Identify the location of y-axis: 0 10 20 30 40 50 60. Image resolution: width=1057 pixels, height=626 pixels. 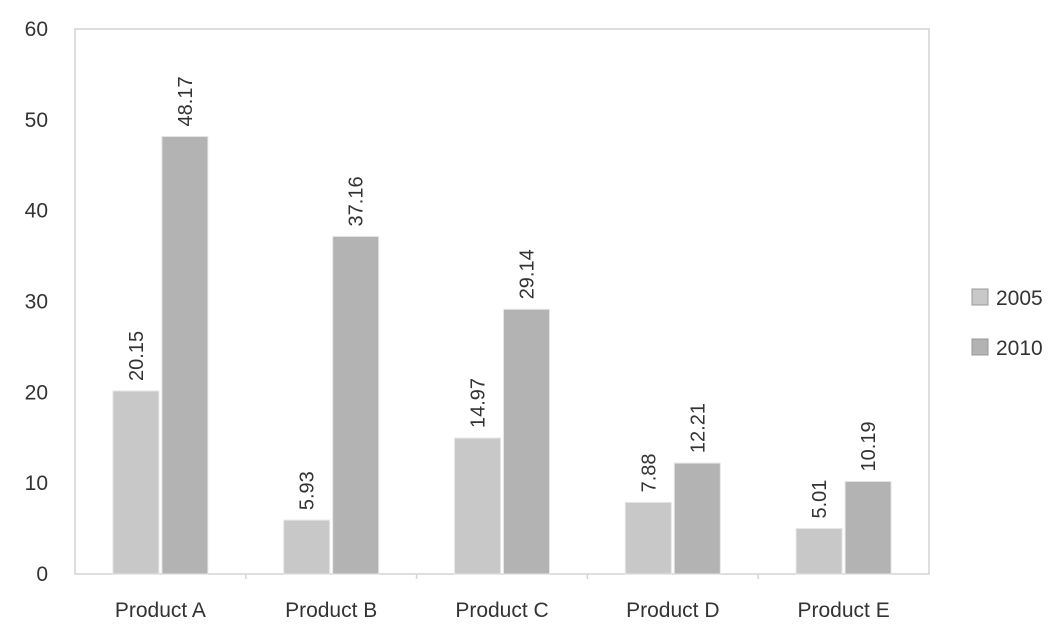
(36, 302).